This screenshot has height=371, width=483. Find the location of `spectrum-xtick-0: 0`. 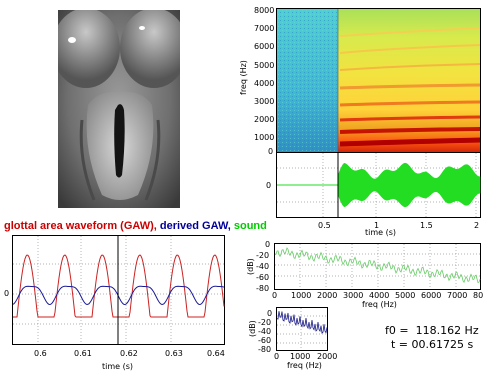

spectrum-xtick-0: 0 is located at coordinates (275, 295).